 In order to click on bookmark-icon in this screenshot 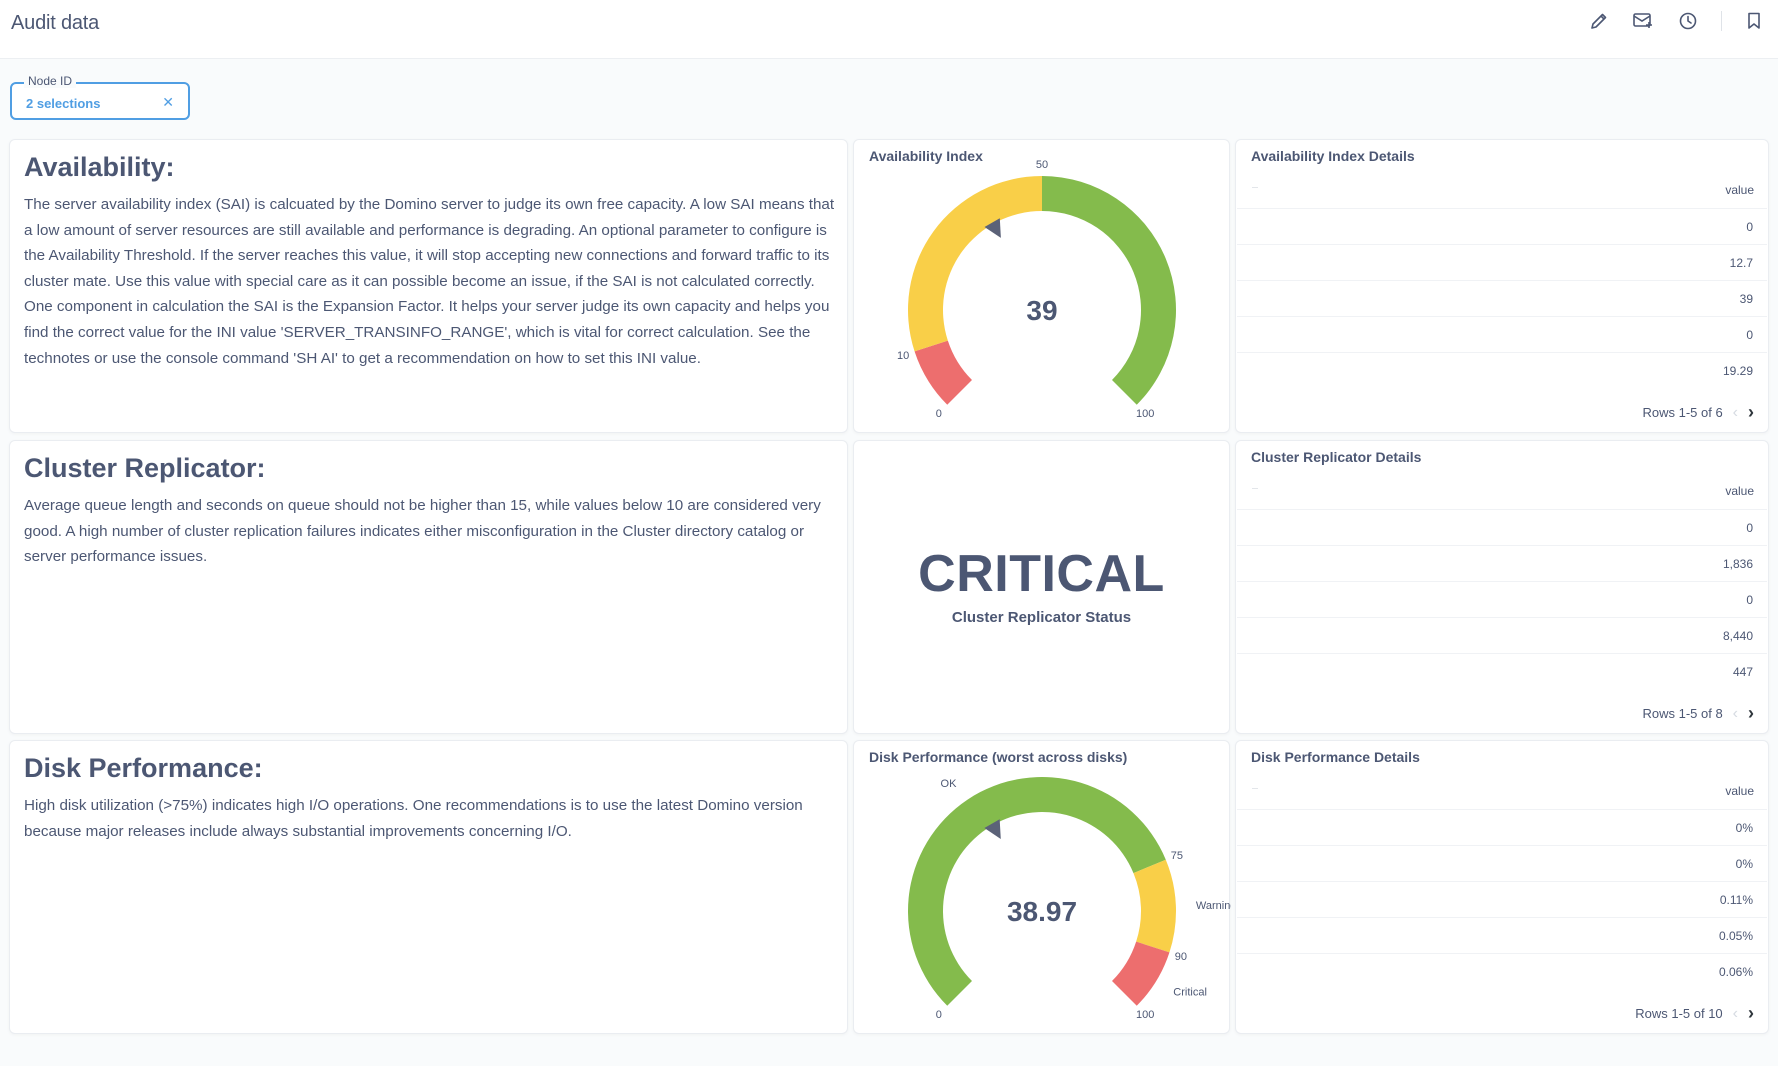, I will do `click(1754, 20)`.